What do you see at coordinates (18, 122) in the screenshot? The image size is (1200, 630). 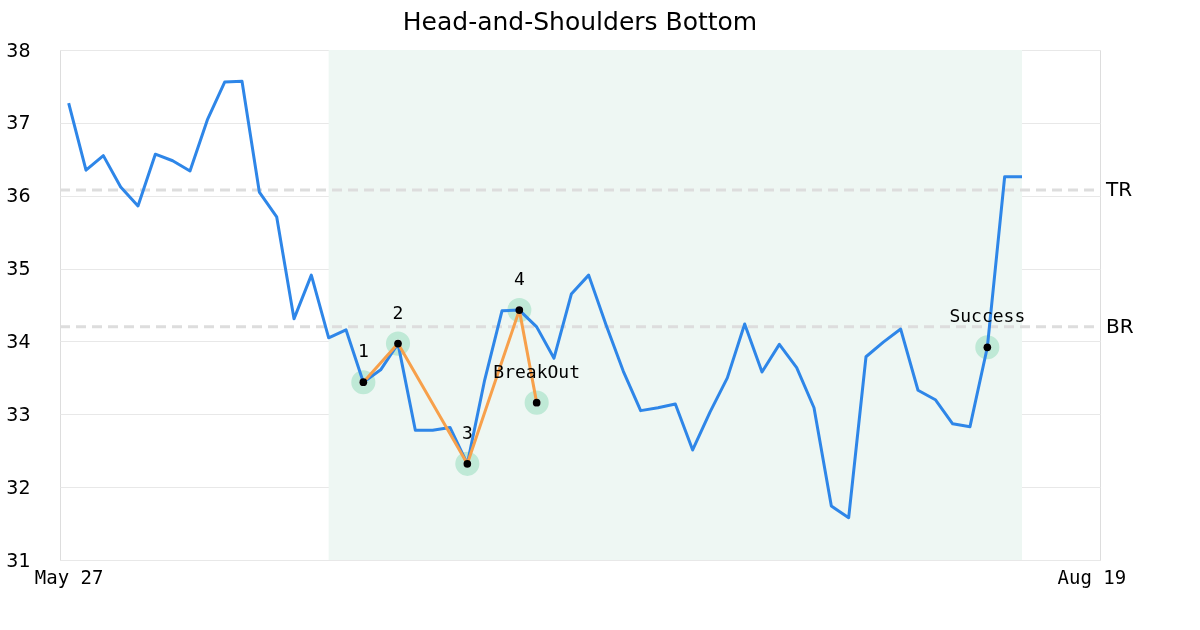 I see `y-tick-label: 37` at bounding box center [18, 122].